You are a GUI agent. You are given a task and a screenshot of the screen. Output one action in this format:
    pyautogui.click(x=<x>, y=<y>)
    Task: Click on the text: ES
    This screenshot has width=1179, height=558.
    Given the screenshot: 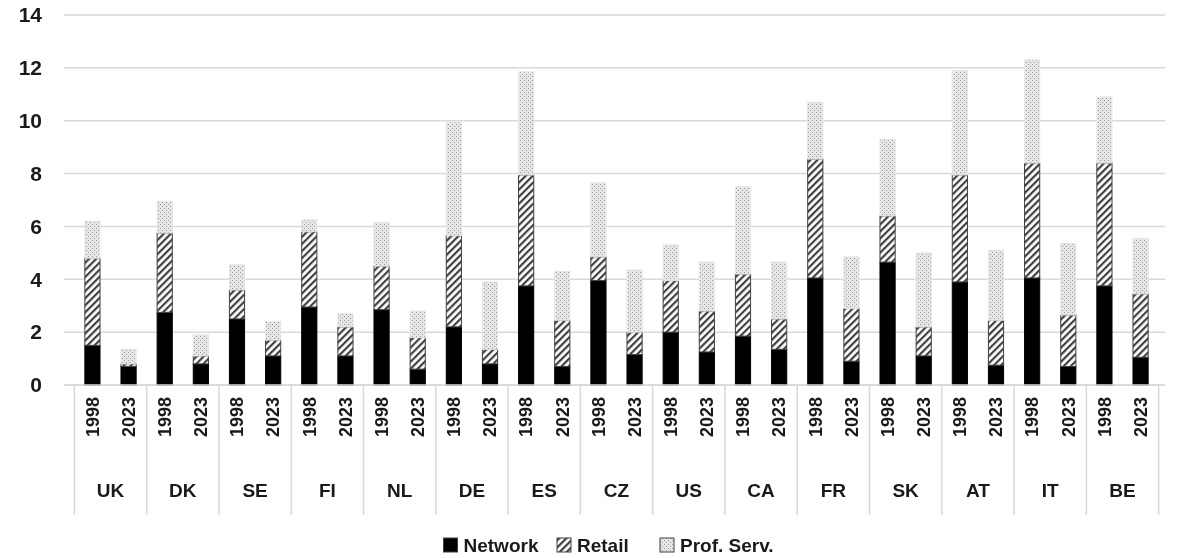 What is the action you would take?
    pyautogui.click(x=544, y=490)
    